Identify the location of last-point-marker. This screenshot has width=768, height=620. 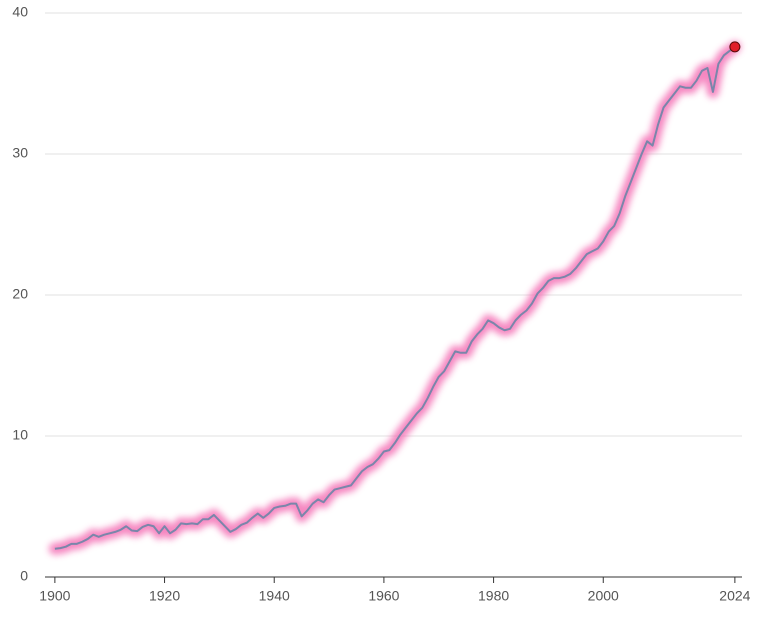
(735, 47).